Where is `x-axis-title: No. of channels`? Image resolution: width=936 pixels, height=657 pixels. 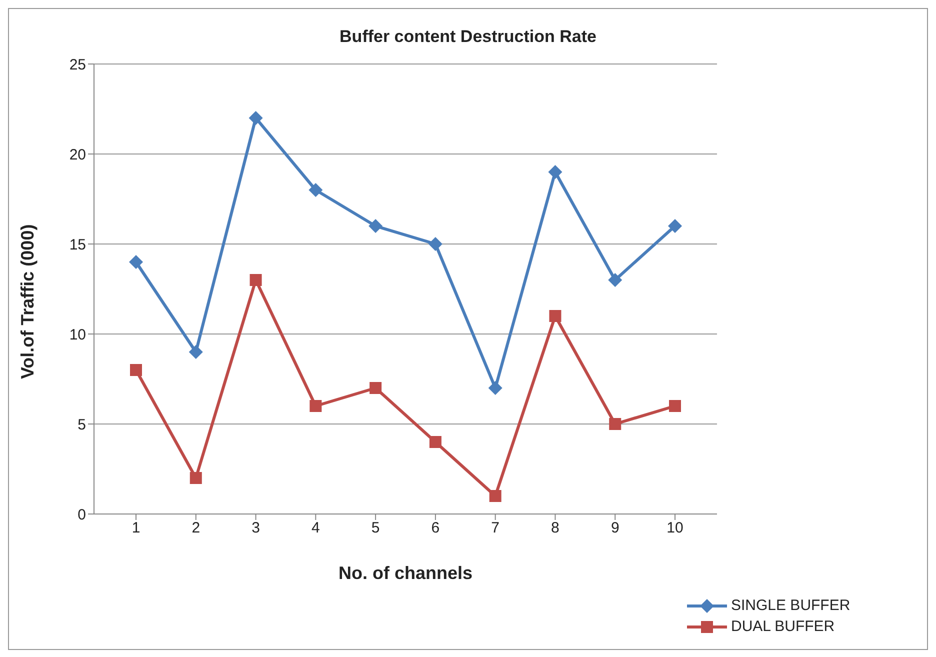
x-axis-title: No. of channels is located at coordinates (405, 573).